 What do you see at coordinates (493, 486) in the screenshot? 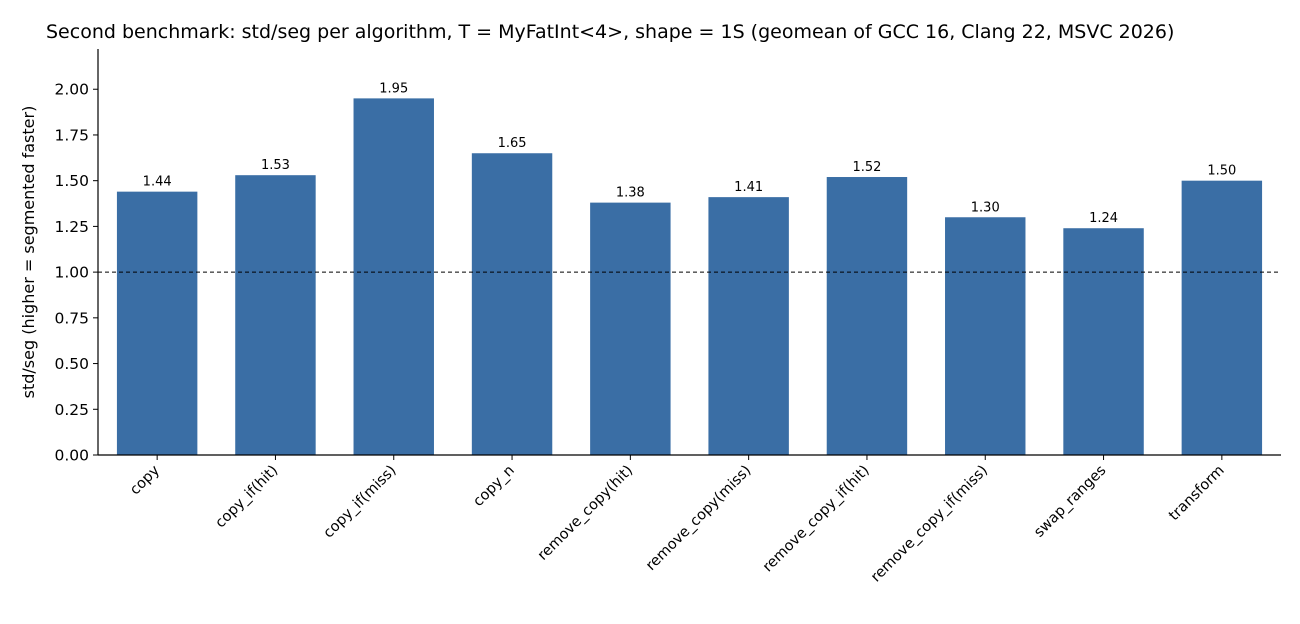
I see `x-tick-label: copy_n` at bounding box center [493, 486].